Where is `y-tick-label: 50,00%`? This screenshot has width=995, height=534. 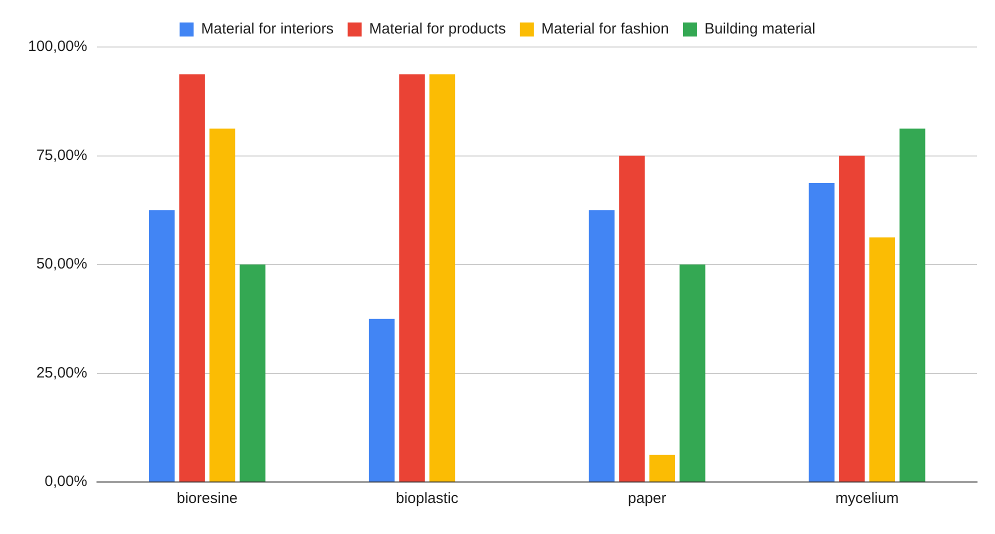 y-tick-label: 50,00% is located at coordinates (62, 264).